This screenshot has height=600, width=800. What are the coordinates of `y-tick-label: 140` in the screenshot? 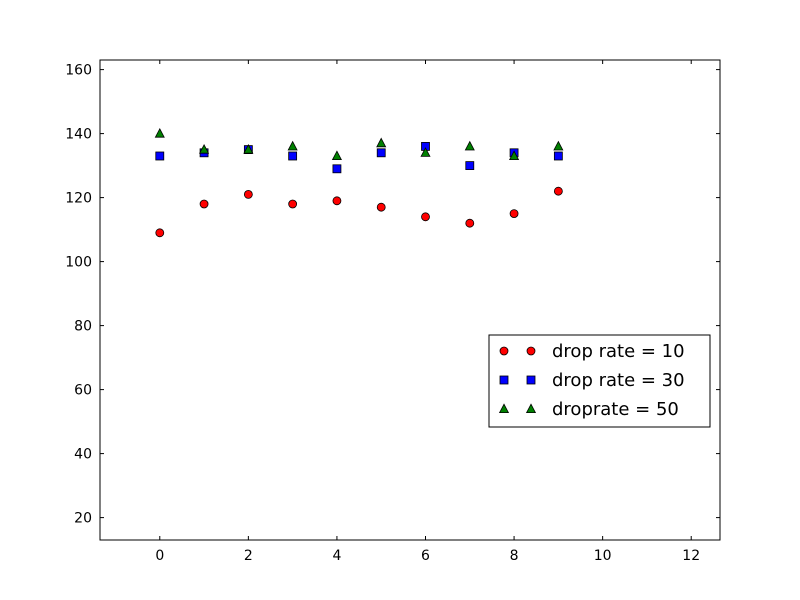 It's located at (78, 135).